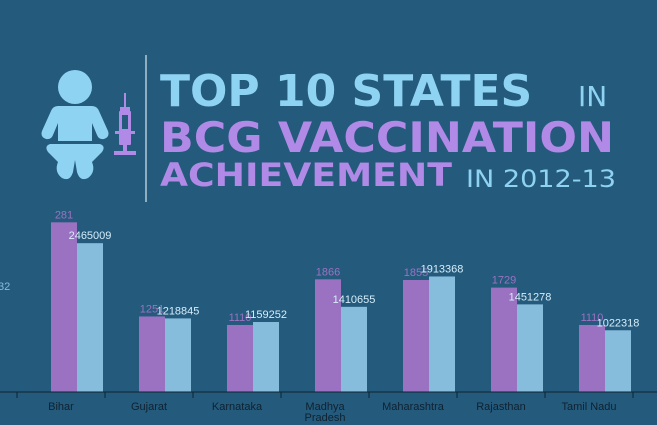  I want to click on bar-value-label: 1866, so click(328, 272).